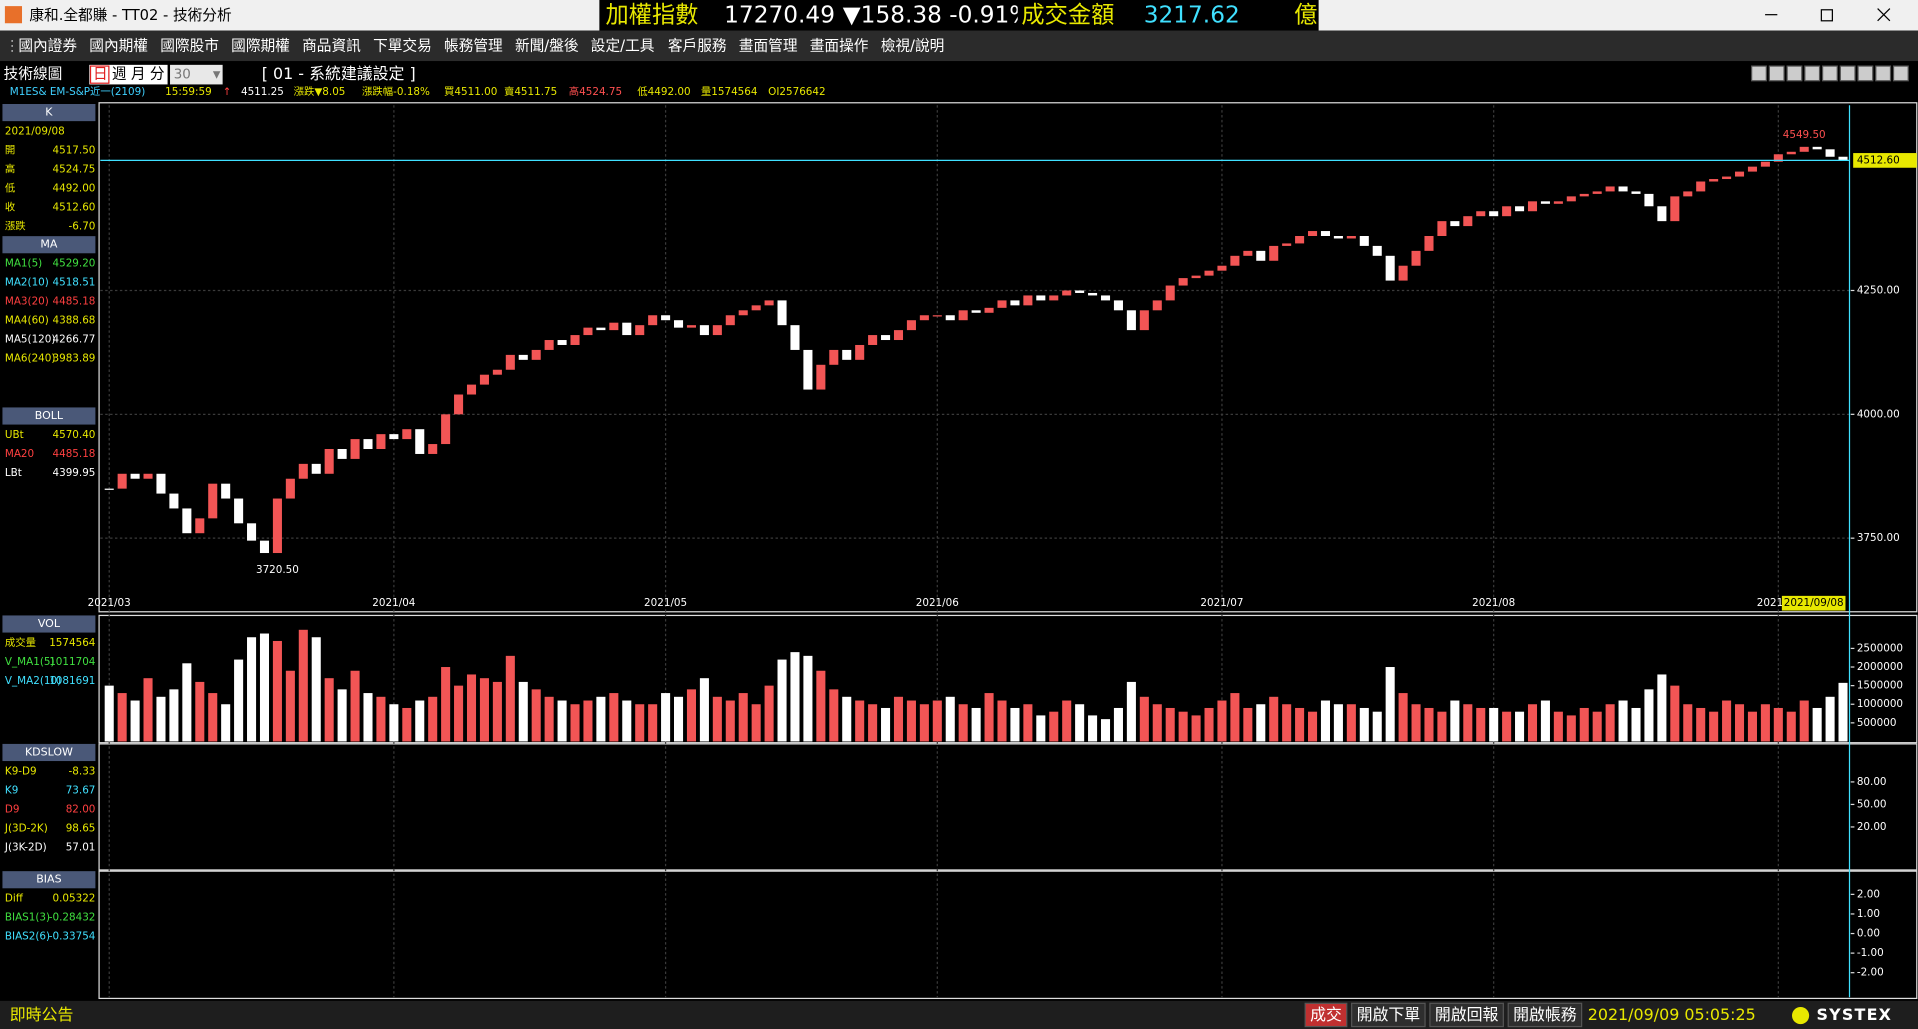 Image resolution: width=1918 pixels, height=1029 pixels. I want to click on status-button-label: 成交, so click(1326, 1014).